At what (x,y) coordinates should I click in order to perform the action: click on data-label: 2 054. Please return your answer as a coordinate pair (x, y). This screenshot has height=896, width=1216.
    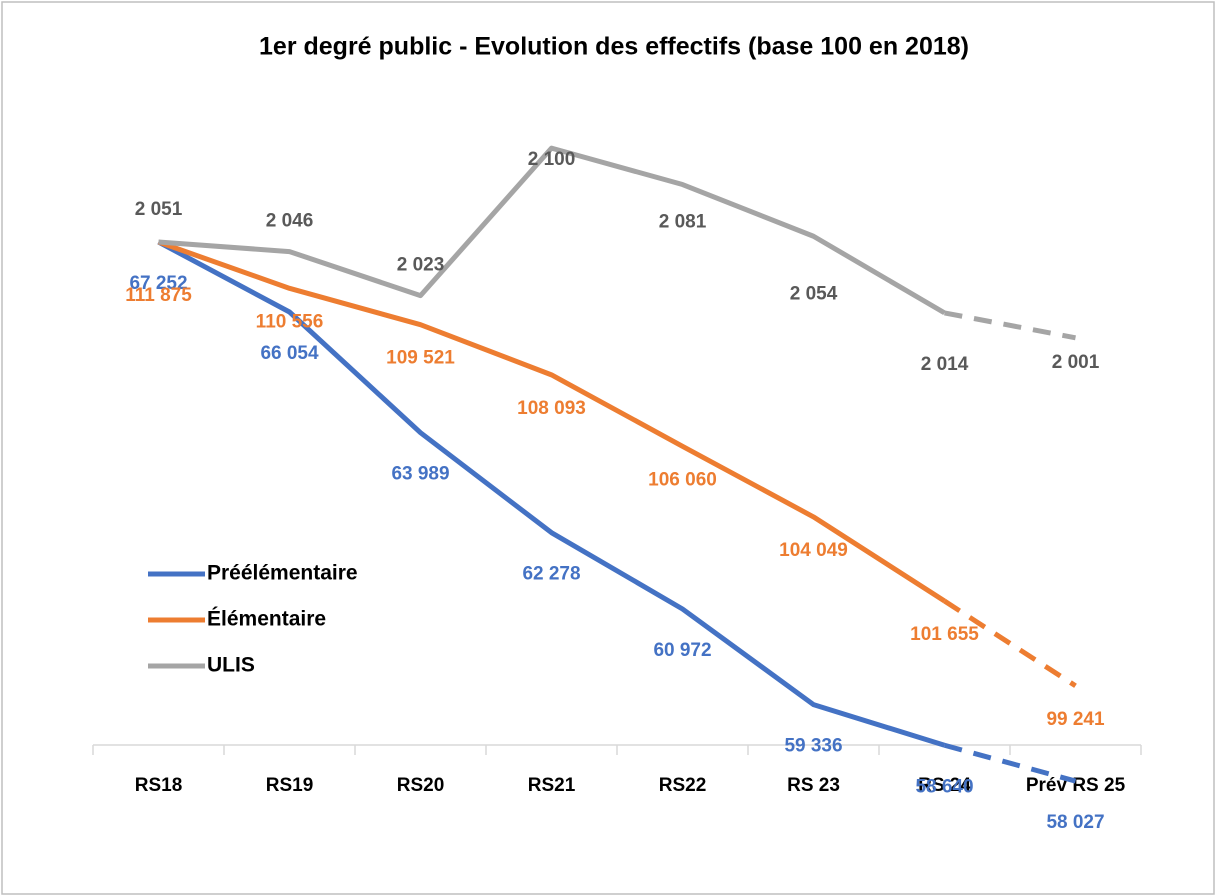
    Looking at the image, I should click on (814, 293).